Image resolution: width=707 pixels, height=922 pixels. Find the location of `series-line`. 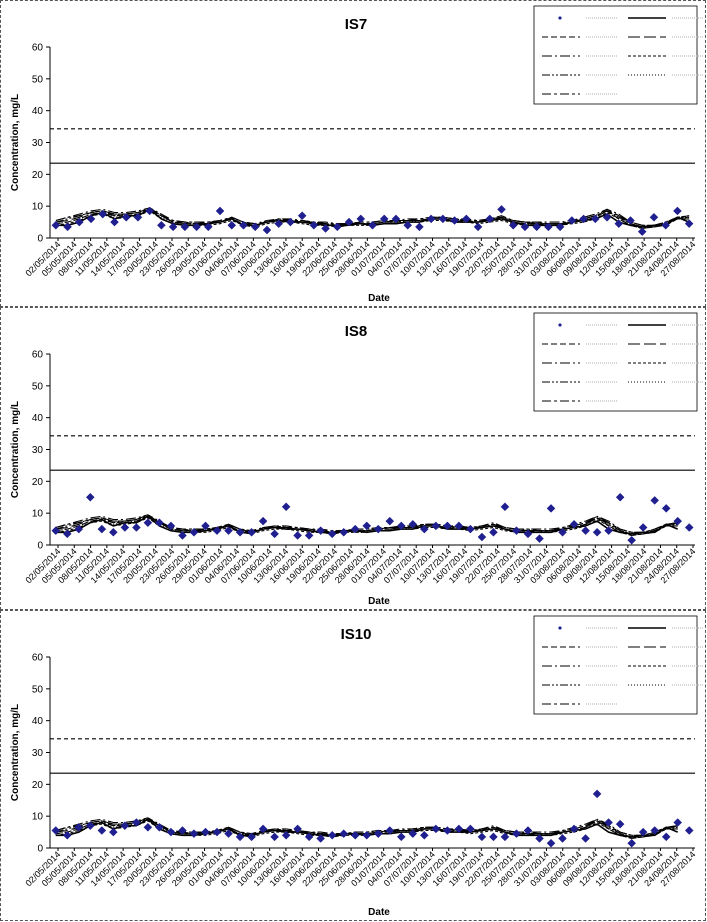

series-line is located at coordinates (372, 218).